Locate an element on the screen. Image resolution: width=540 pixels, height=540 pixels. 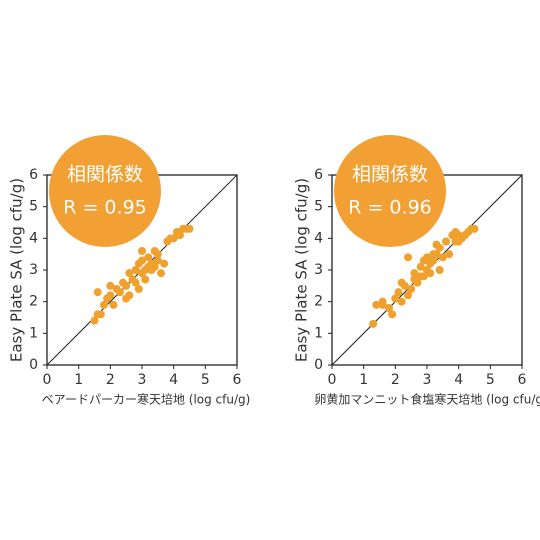
x-axis-label: ベアードパーカー寒天培地 (log cfu/g) is located at coordinates (146, 399).